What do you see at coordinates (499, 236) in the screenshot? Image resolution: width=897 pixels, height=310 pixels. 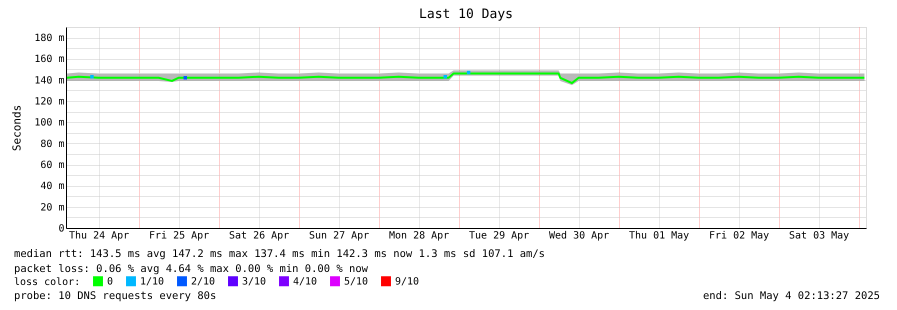 I see `x-tick-label: Tue 29 Apr` at bounding box center [499, 236].